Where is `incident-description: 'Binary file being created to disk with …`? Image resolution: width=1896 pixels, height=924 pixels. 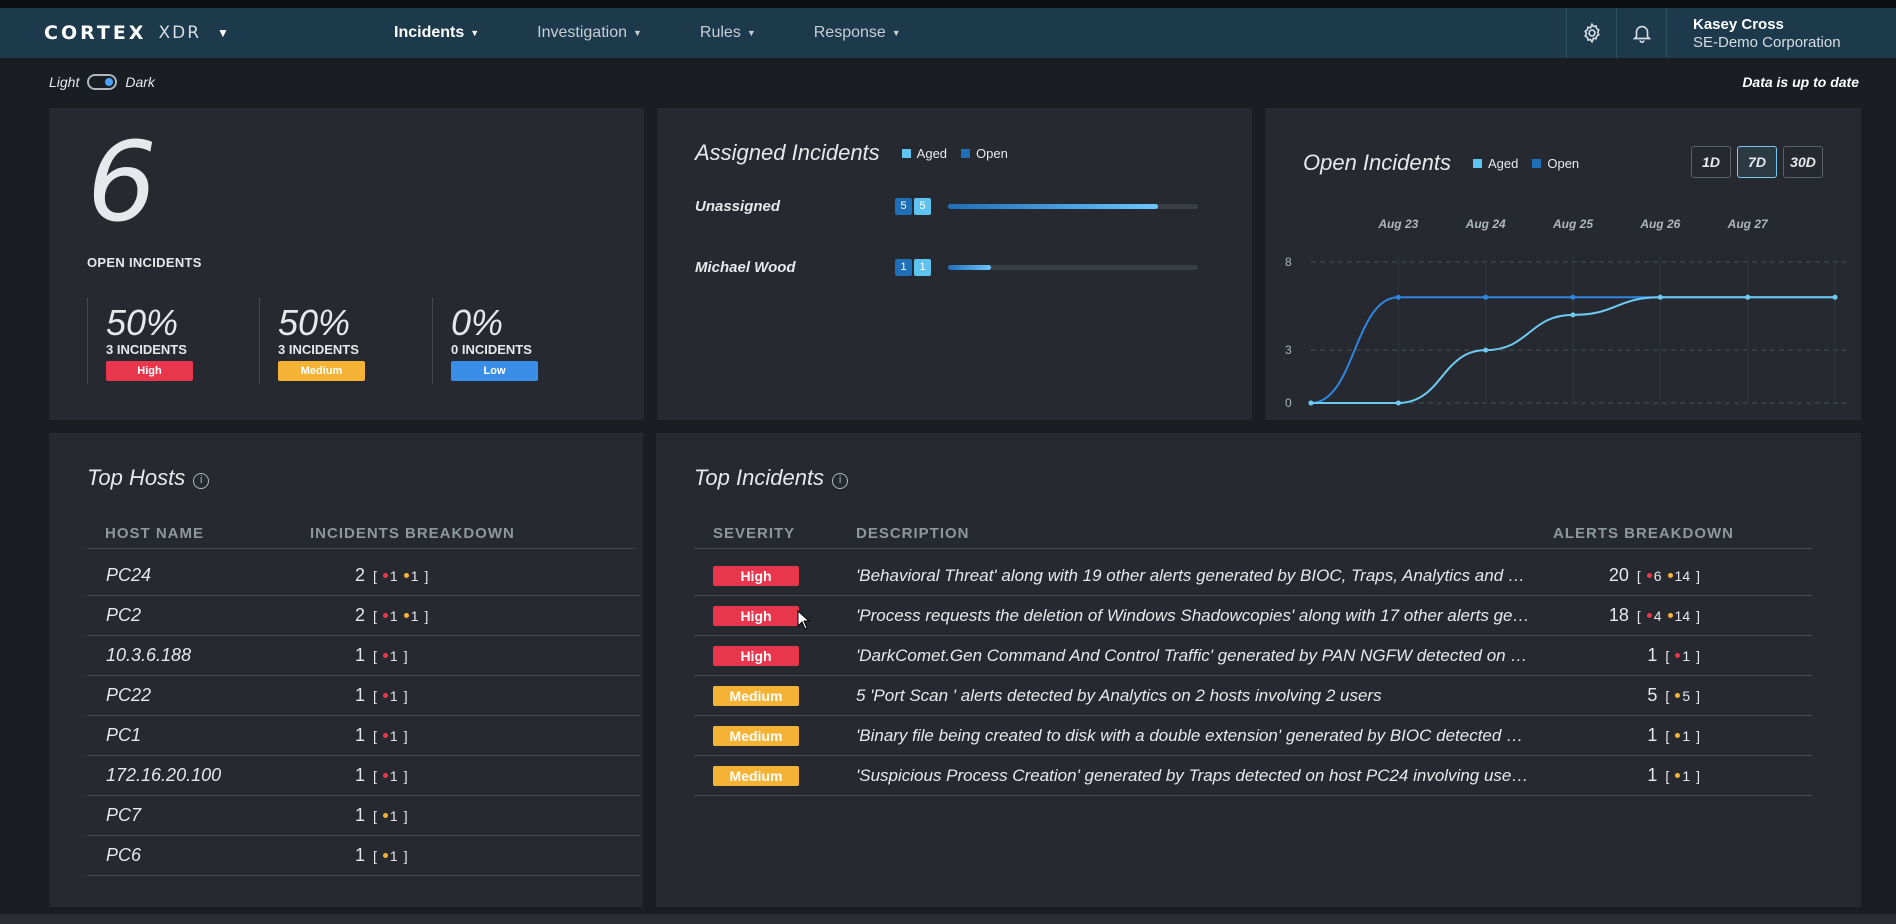 incident-description: 'Binary file being created to disk with … is located at coordinates (1193, 735).